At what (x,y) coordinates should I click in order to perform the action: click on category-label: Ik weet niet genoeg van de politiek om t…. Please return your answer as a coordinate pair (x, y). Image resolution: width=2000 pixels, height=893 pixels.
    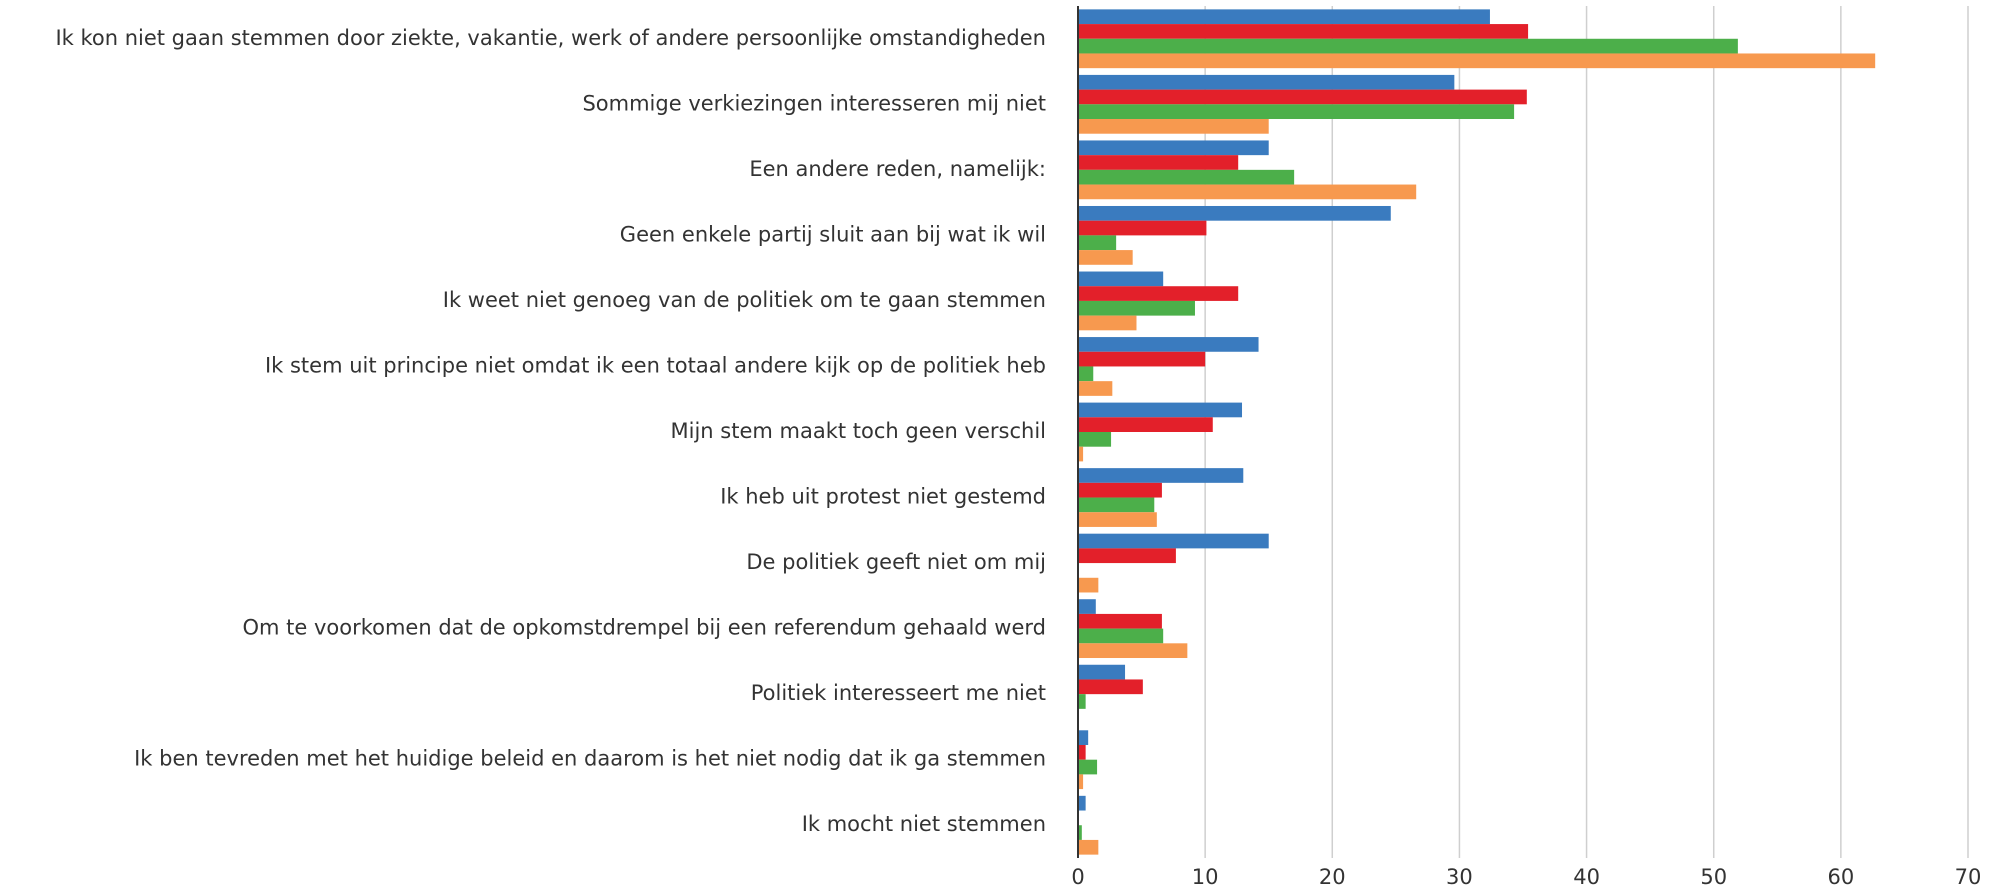
    Looking at the image, I should click on (744, 300).